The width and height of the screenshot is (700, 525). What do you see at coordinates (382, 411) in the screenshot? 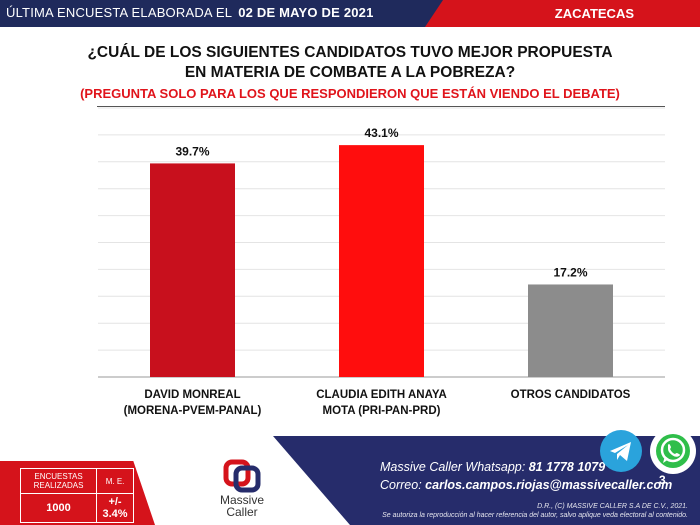
I see `category-label-2-line-2: MOTA (PRI-PAN-PRD)` at bounding box center [382, 411].